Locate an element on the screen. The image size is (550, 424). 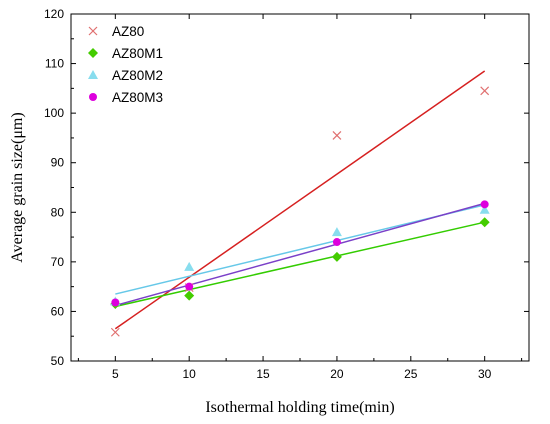
legend-marker-az80 is located at coordinates (93, 31).